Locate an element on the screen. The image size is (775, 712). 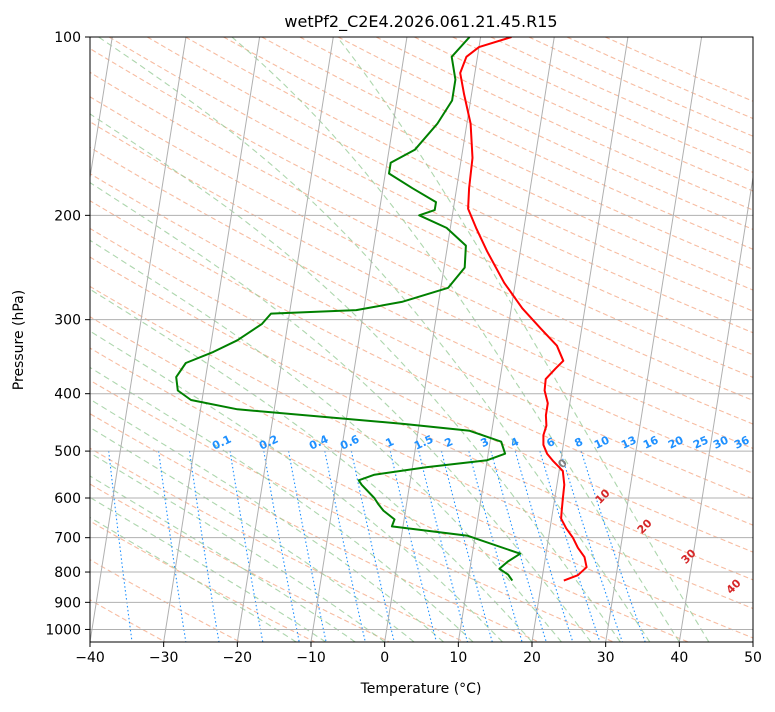
y-tick-label: 800 is located at coordinates (67, 573).